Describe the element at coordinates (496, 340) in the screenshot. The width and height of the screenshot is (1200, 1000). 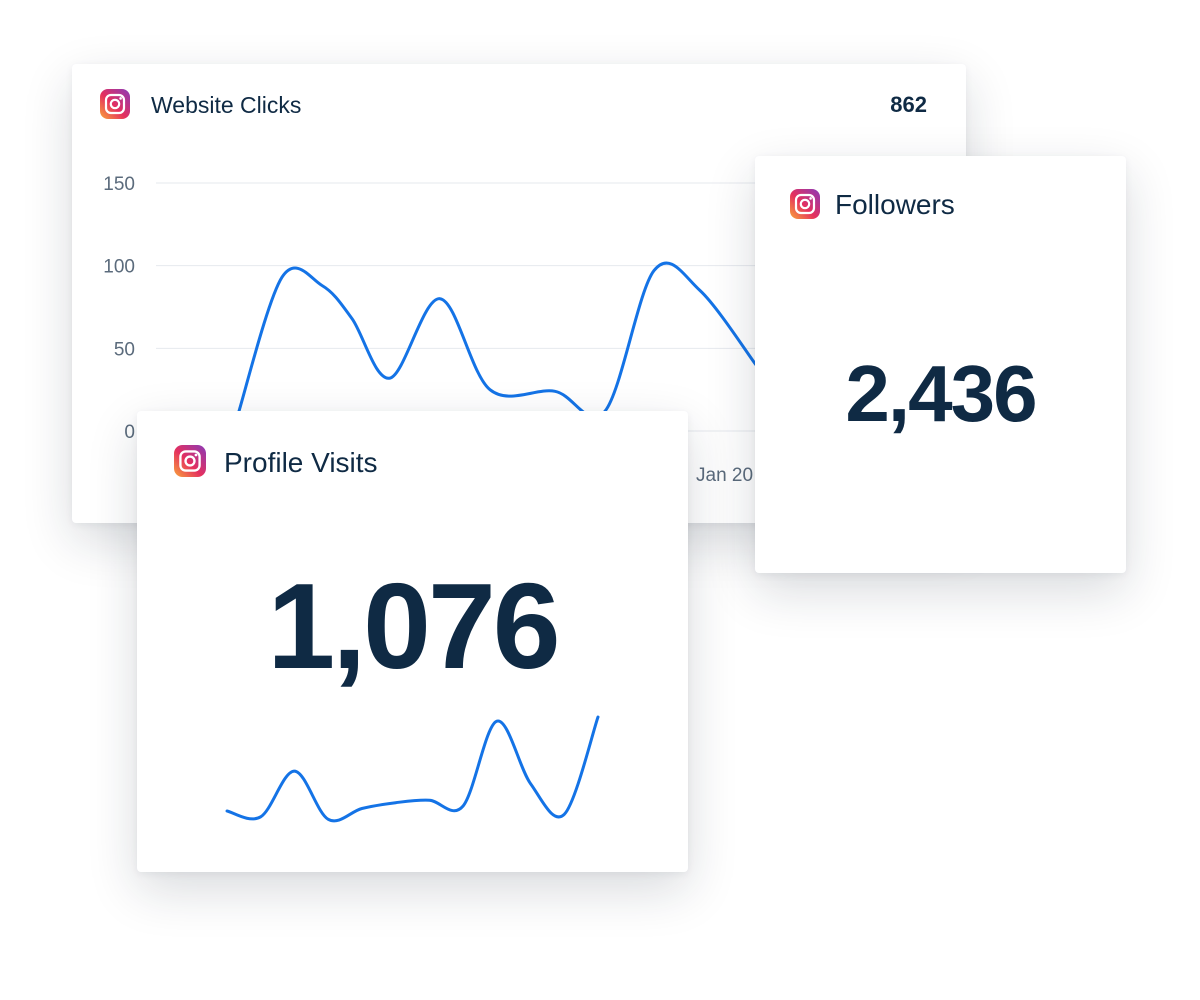
I see `website-clicks-series-line` at that location.